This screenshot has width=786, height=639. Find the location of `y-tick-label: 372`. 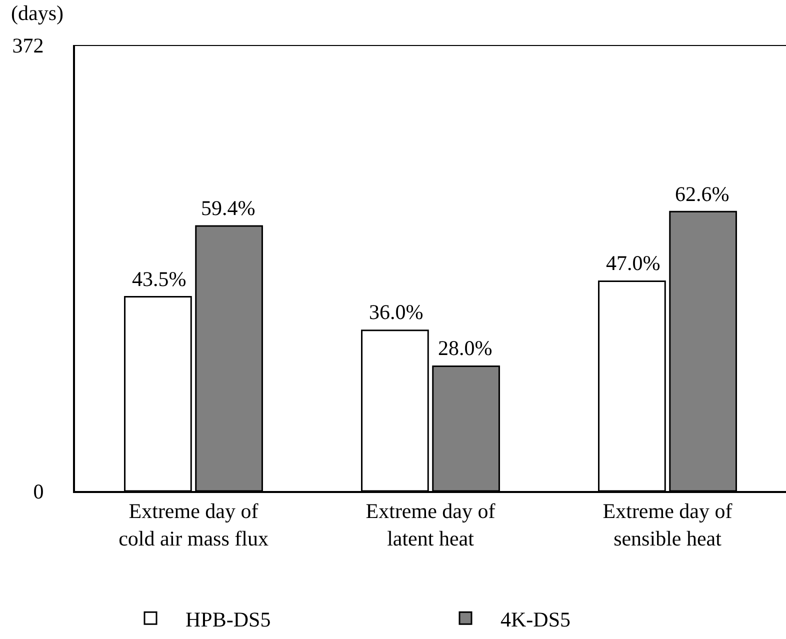

y-tick-label: 372 is located at coordinates (28, 45).